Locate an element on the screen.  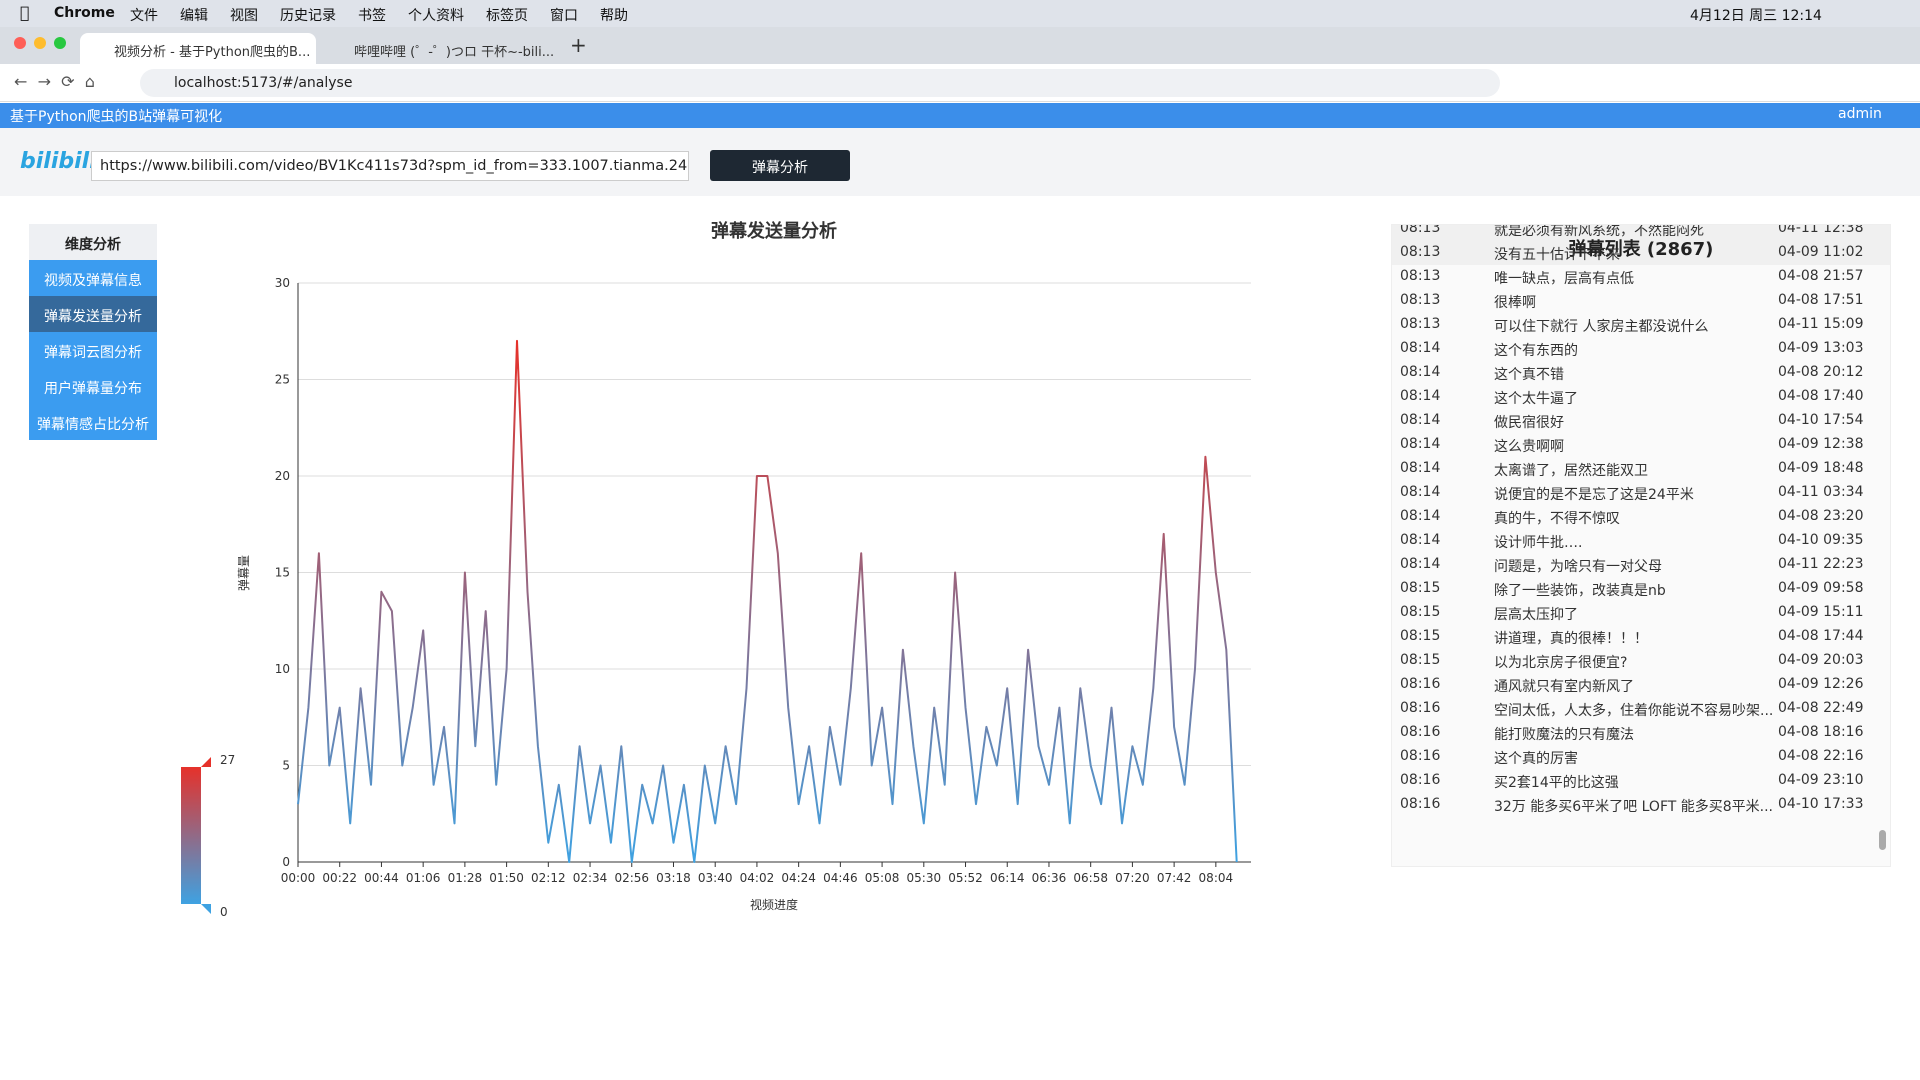
content: 以为北京房子很便宜? is located at coordinates (1561, 663).